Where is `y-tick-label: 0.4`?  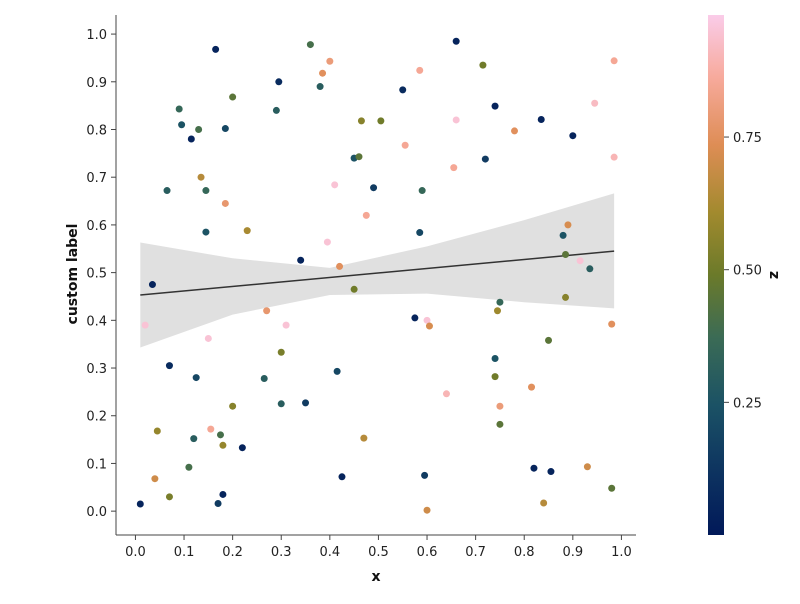 y-tick-label: 0.4 is located at coordinates (96, 321).